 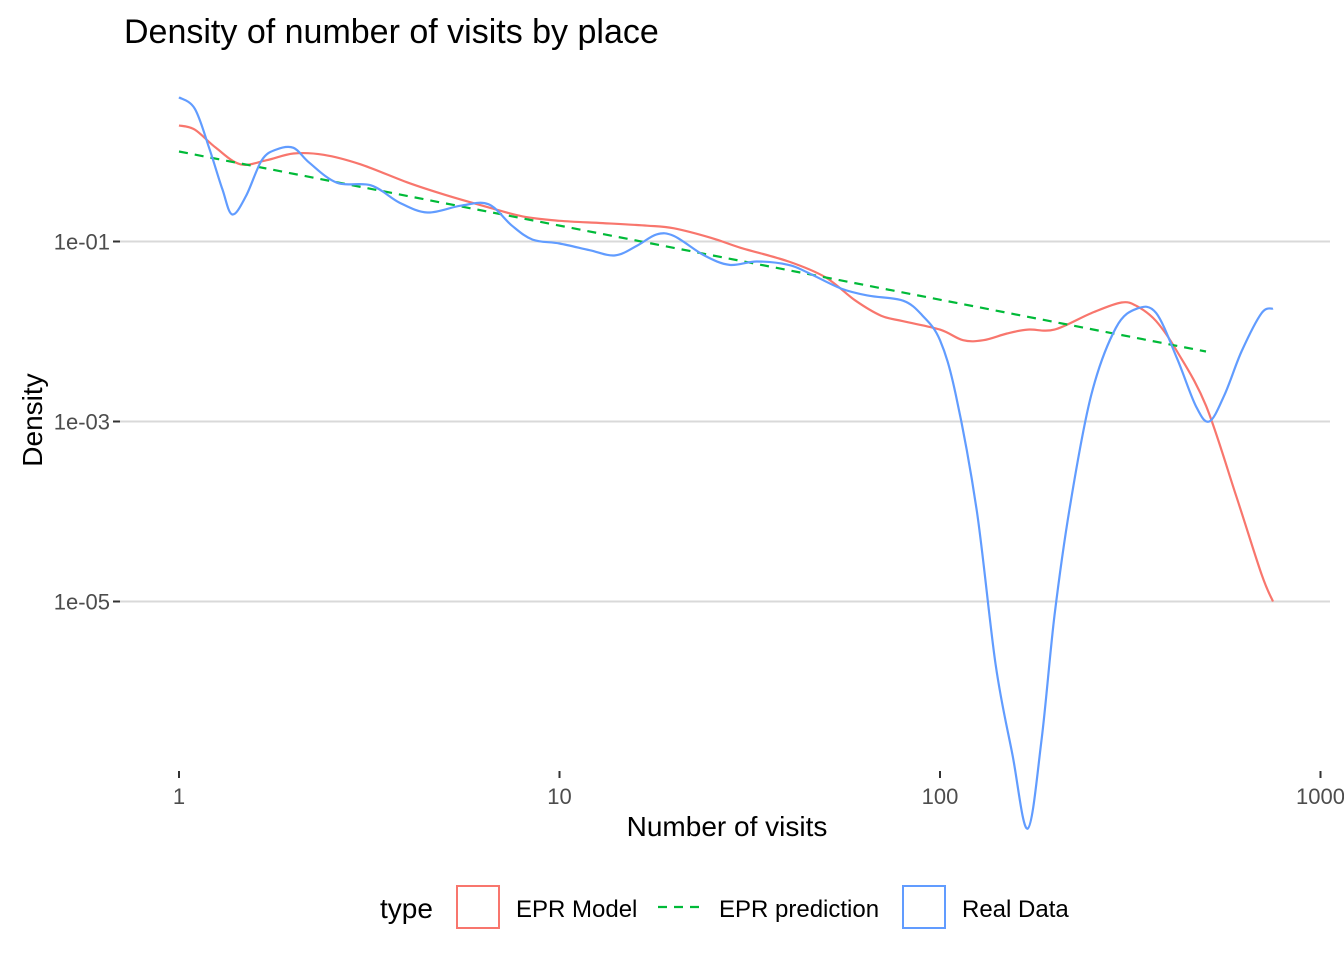 What do you see at coordinates (924, 907) in the screenshot?
I see `legend-key-real-data` at bounding box center [924, 907].